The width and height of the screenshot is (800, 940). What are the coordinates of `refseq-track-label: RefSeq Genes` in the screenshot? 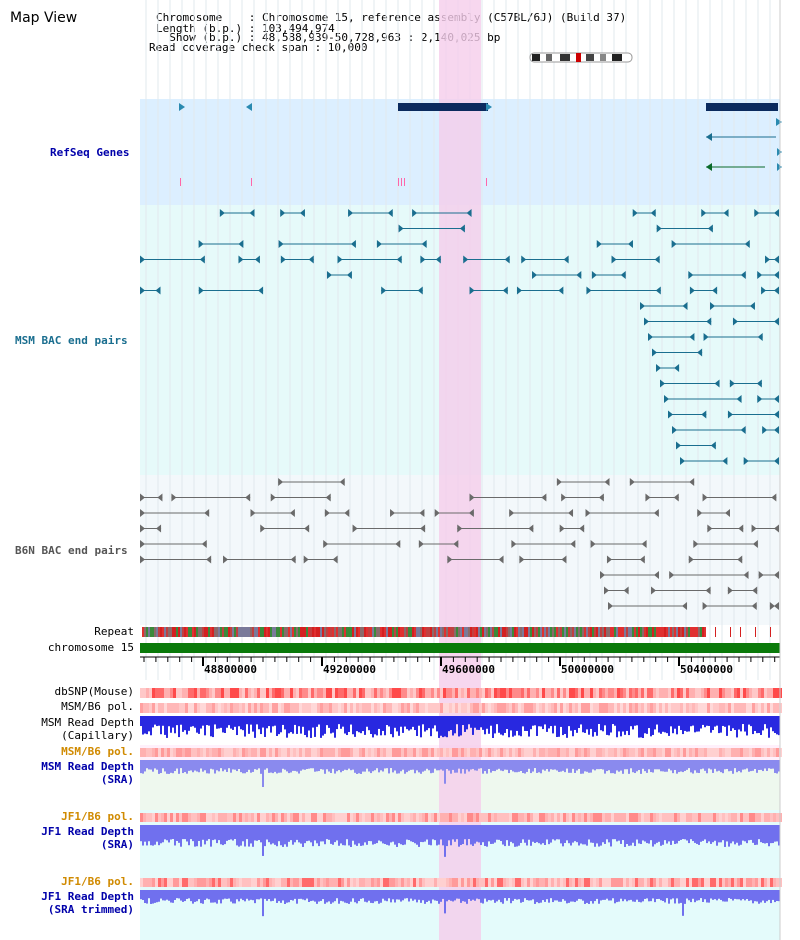 It's located at (90, 152).